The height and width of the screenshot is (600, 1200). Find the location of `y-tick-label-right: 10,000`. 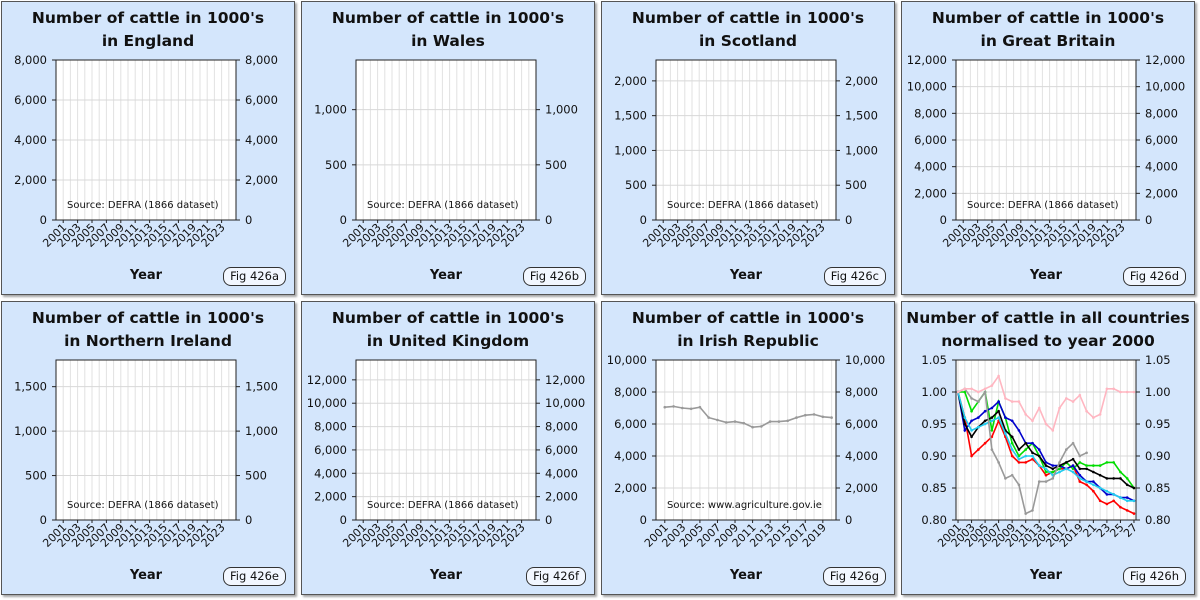

y-tick-label-right: 10,000 is located at coordinates (1165, 87).